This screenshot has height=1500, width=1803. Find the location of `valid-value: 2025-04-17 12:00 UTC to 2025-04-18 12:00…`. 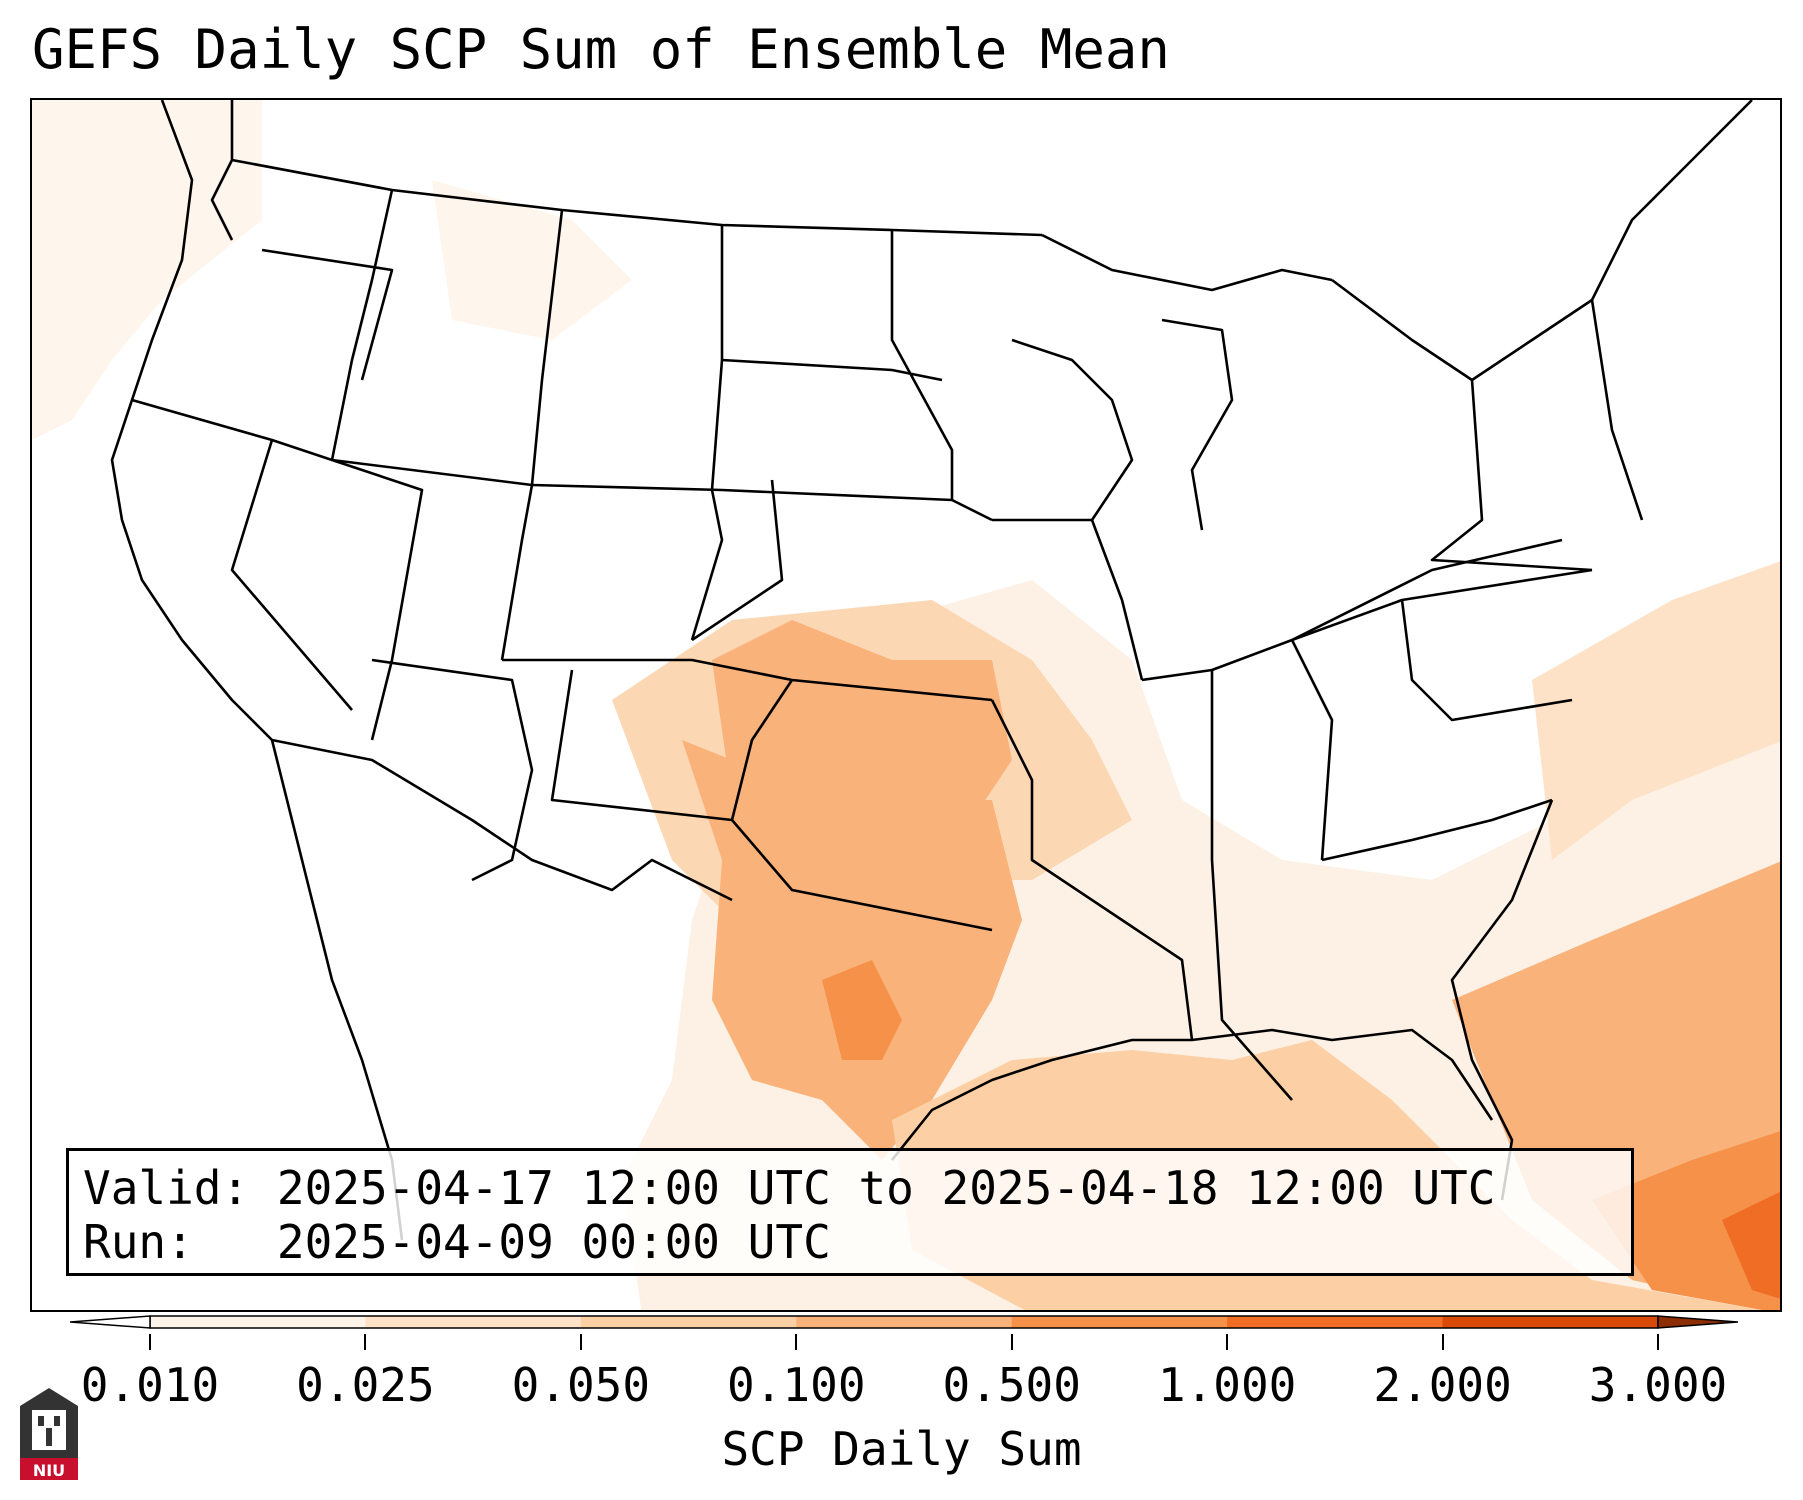

valid-value: 2025-04-17 12:00 UTC to 2025-04-18 12:00… is located at coordinates (886, 1188).